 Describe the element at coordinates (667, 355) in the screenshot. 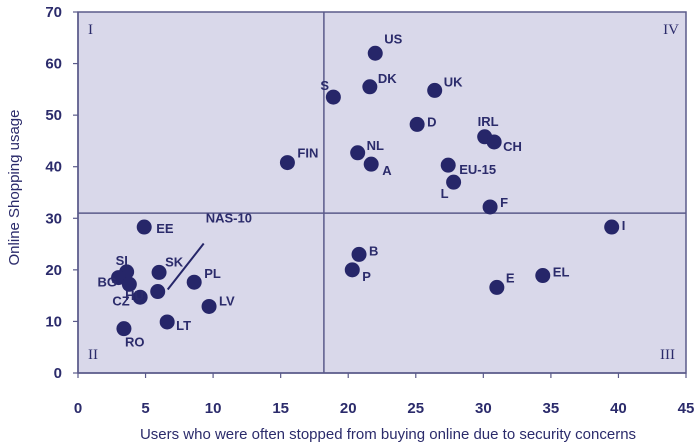

I see `quadrant-label-iii: III` at that location.